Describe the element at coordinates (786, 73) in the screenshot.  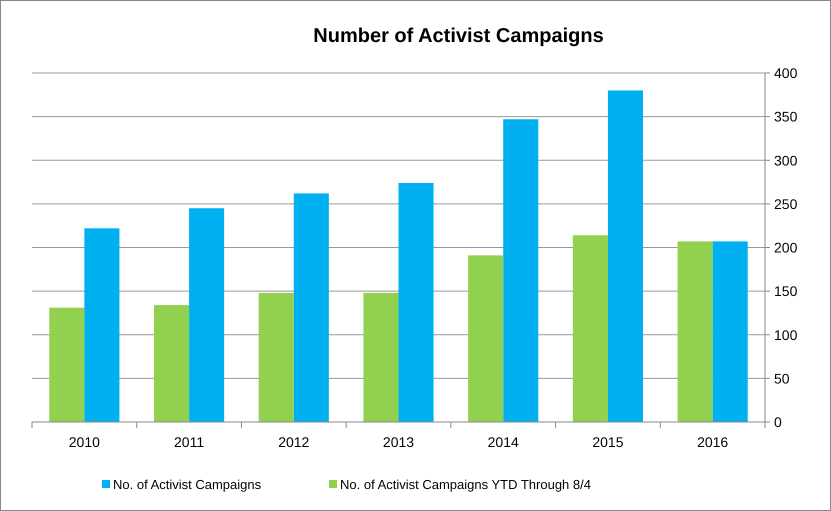
I see `y-tick-label: 400` at that location.